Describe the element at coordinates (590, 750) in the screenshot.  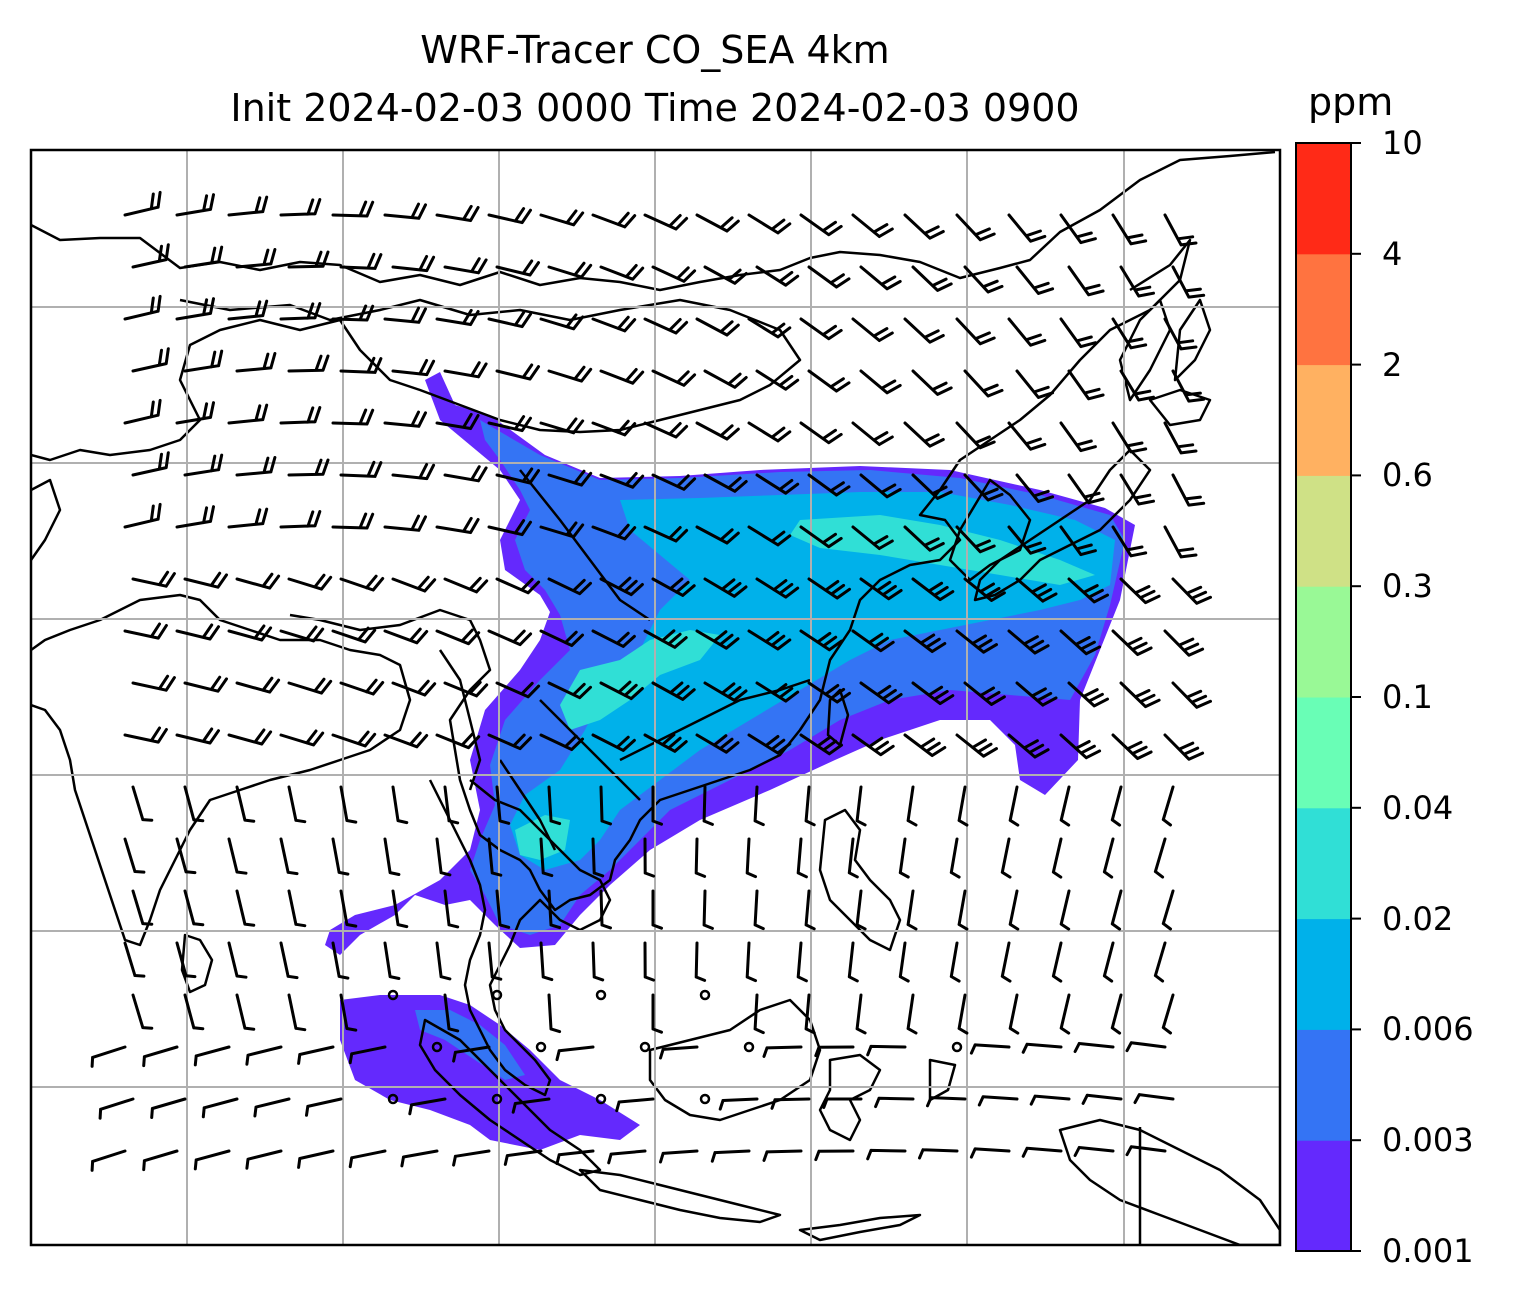
I see `border-china-vietnam` at that location.